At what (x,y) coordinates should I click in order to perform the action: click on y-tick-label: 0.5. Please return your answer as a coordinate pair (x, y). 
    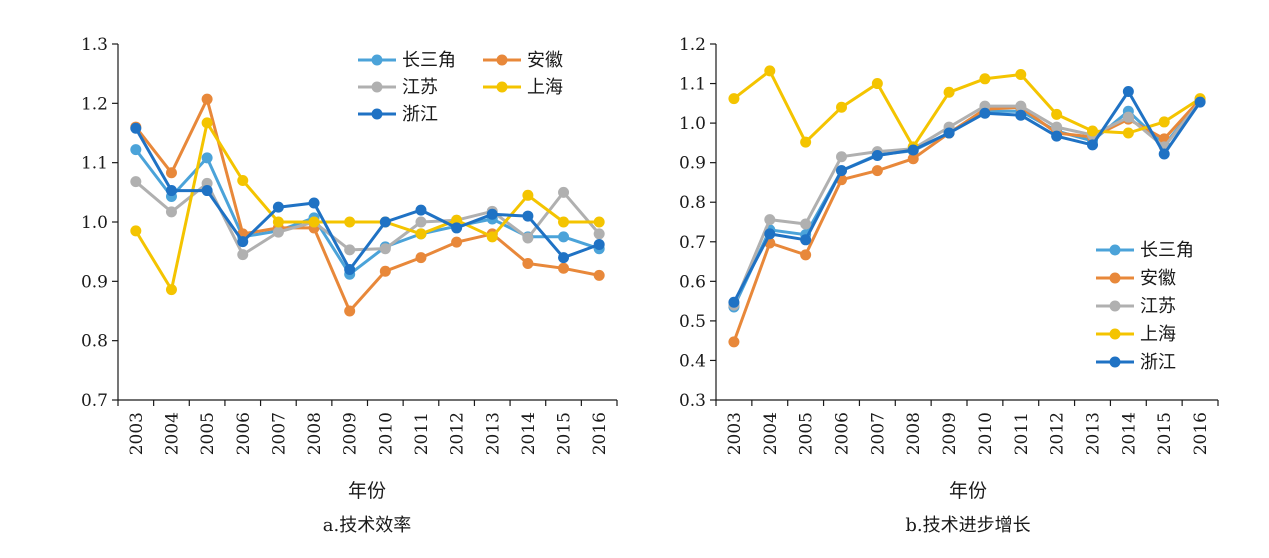
    Looking at the image, I should click on (692, 322).